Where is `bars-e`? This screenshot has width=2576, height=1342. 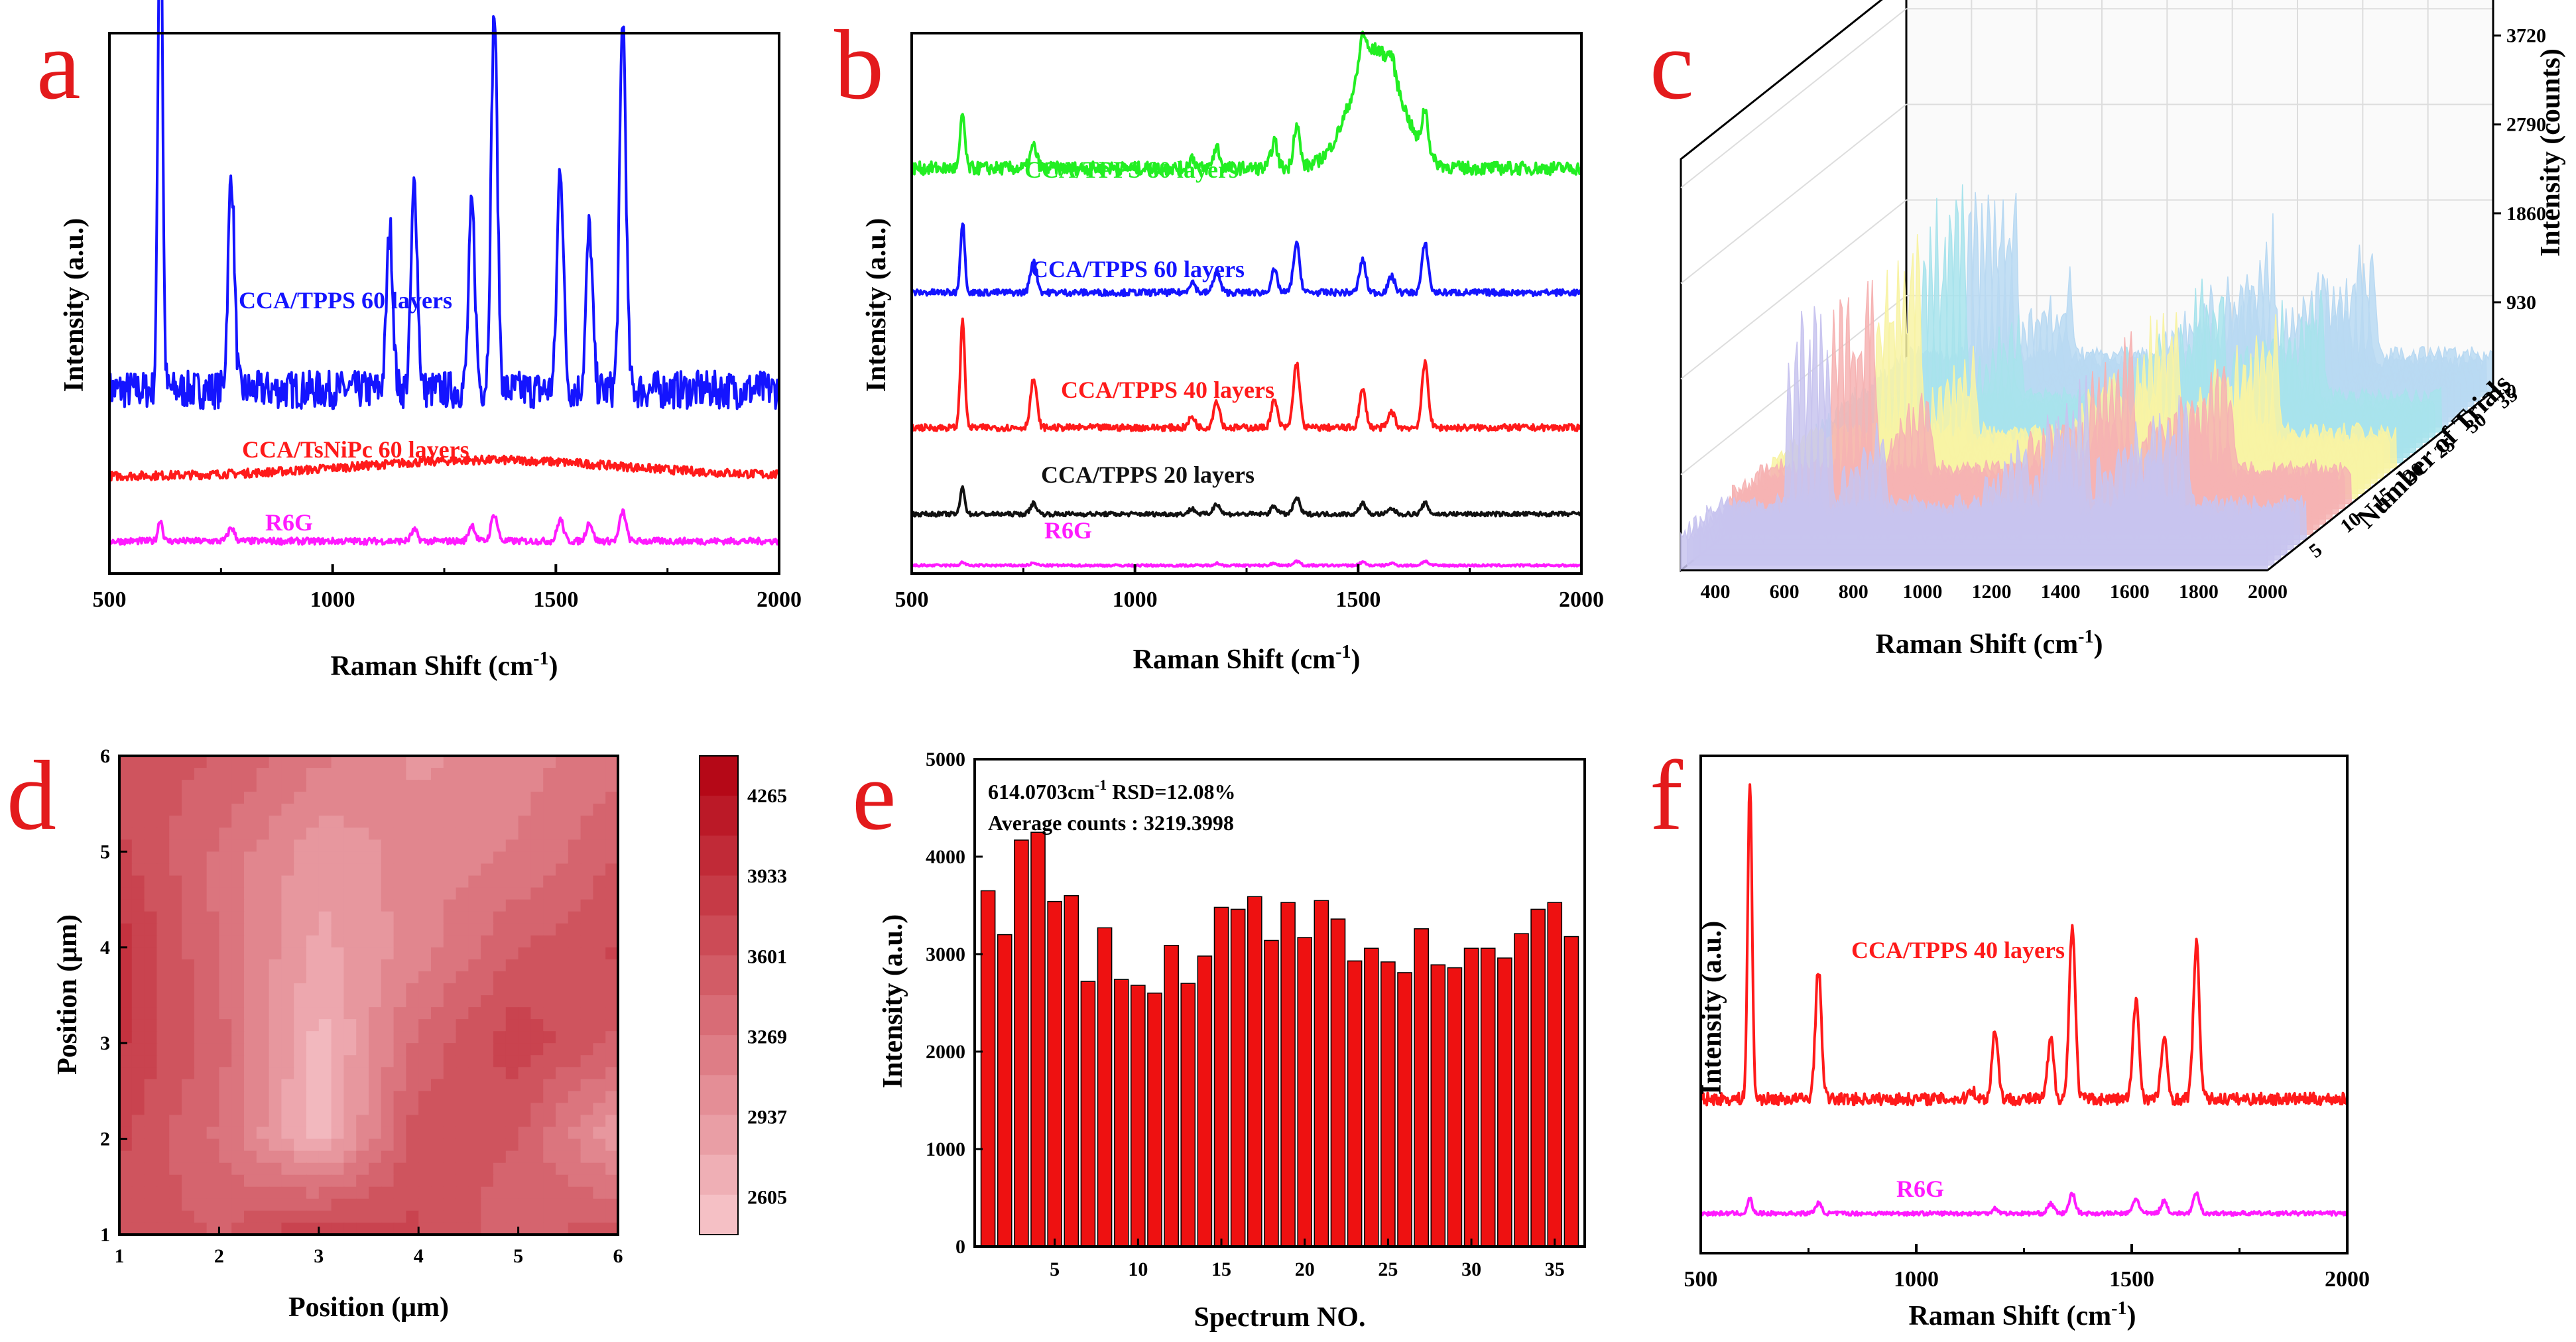
bars-e is located at coordinates (1279, 1039).